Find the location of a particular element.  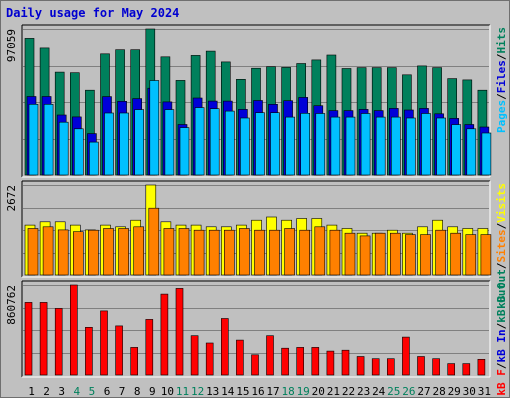

x-tick-label-day-5: 5 is located at coordinates (92, 391).